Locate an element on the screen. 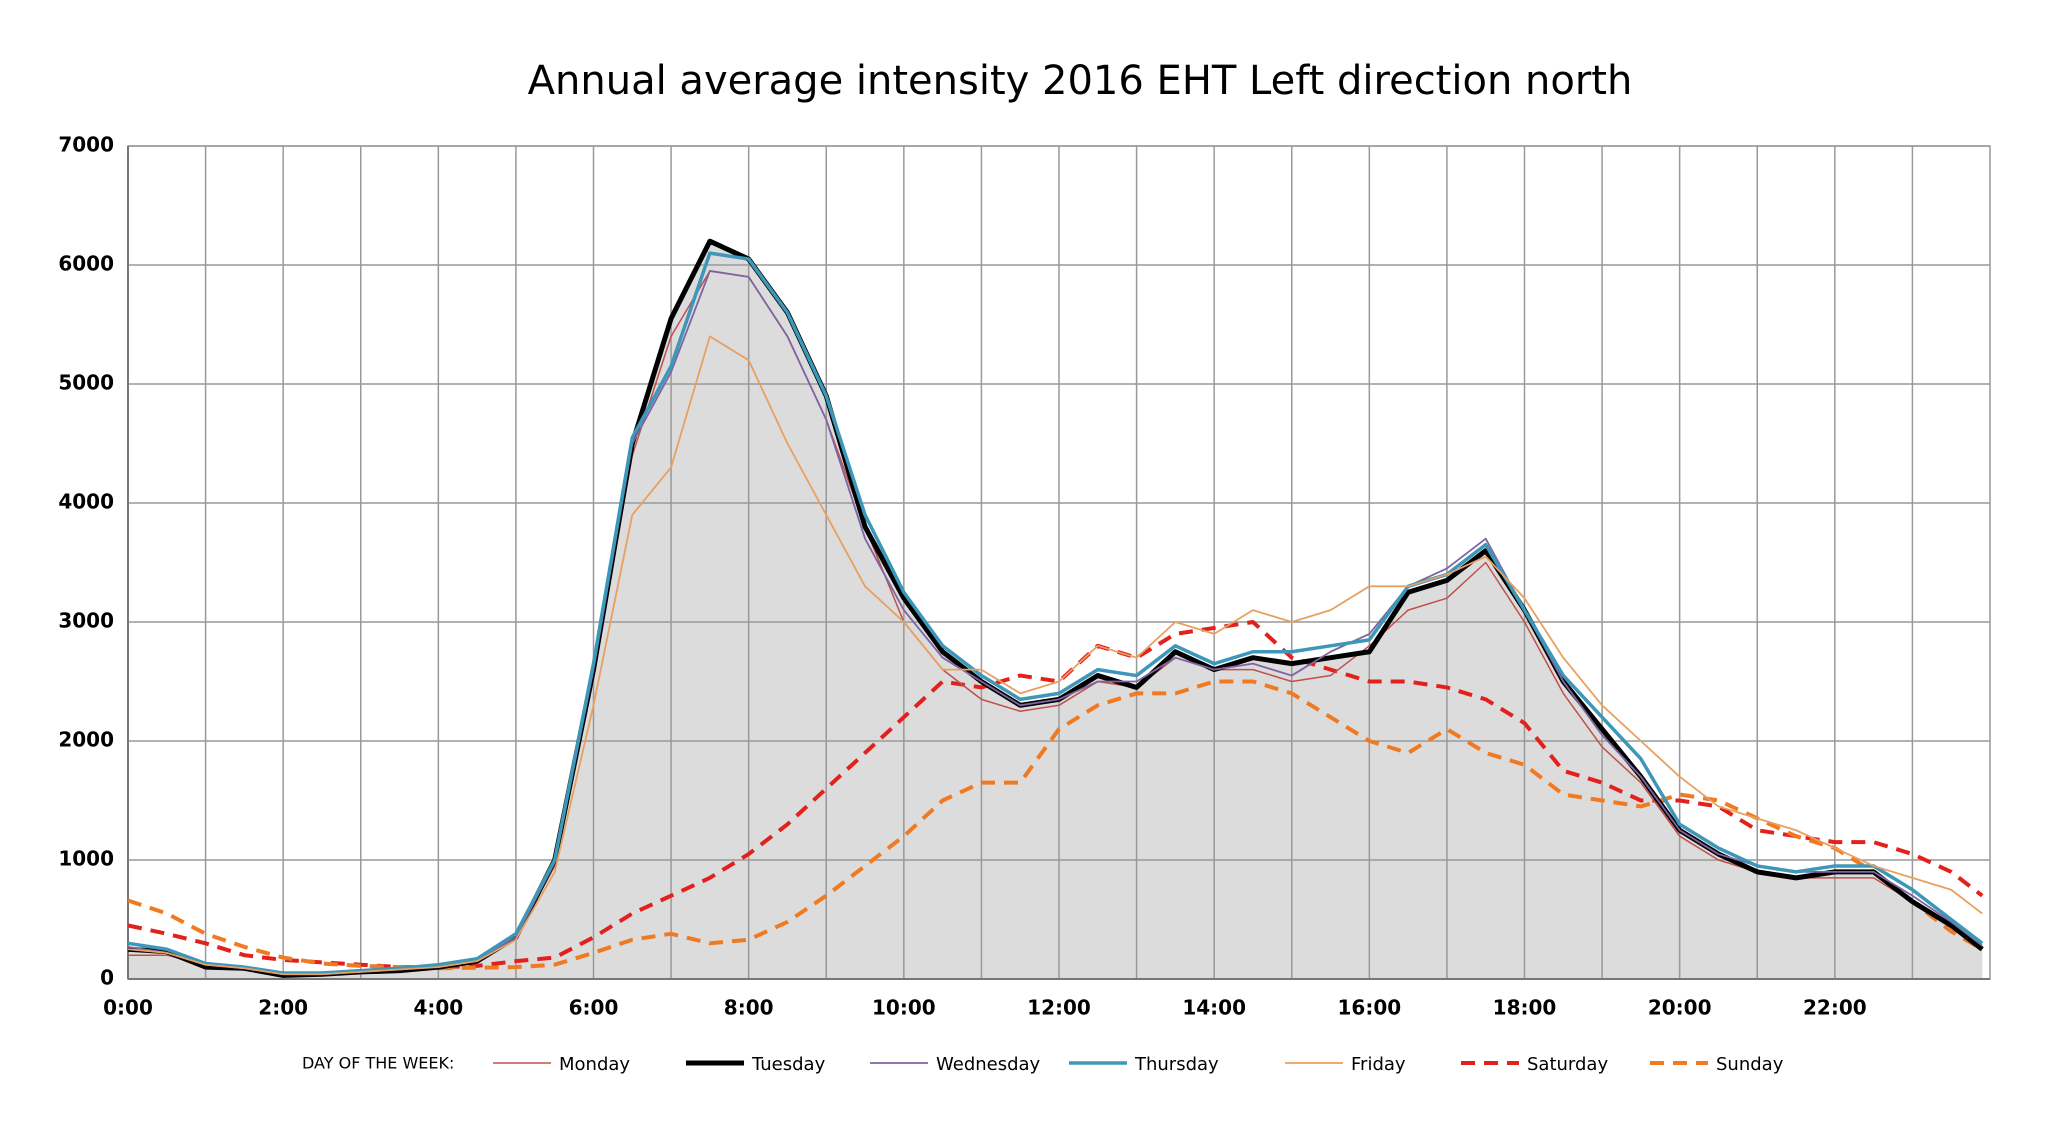 This screenshot has height=1126, width=2048. legend-label: Thursday is located at coordinates (1176, 1064).